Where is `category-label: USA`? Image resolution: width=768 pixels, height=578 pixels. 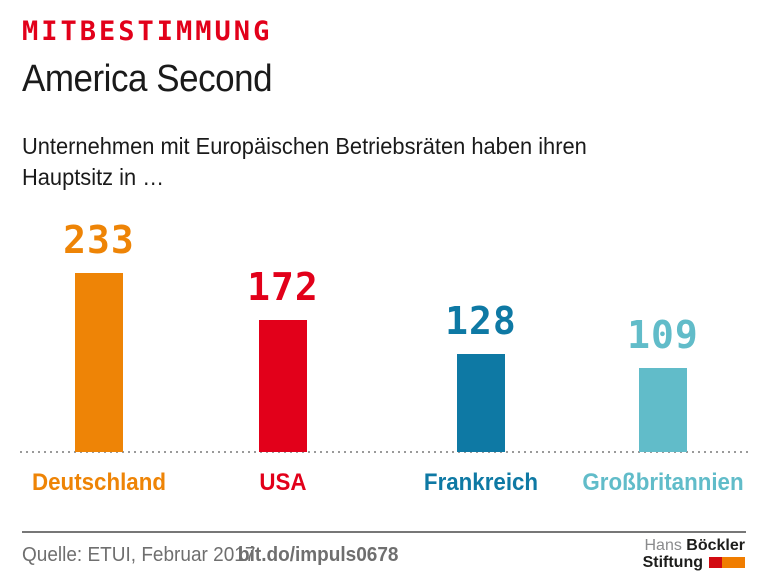
category-label: USA is located at coordinates (283, 482).